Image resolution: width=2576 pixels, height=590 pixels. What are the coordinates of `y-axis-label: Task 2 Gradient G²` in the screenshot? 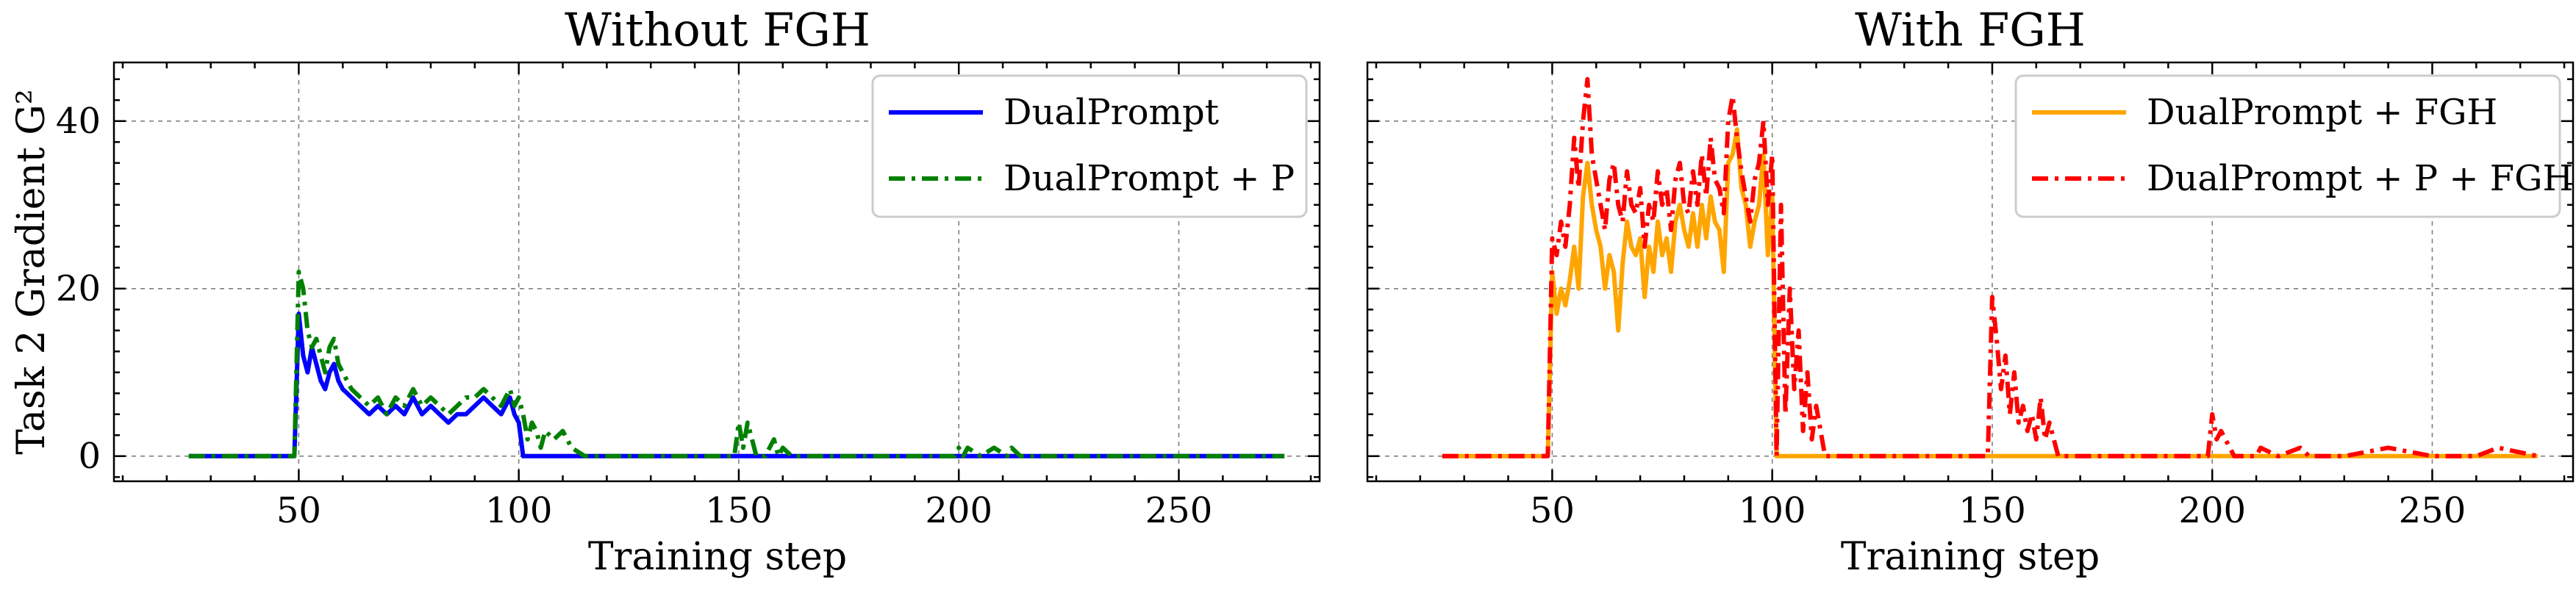 It's located at (32, 271).